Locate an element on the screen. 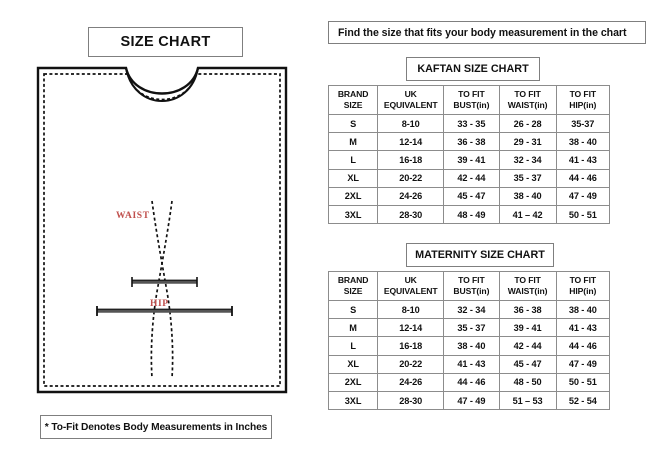 The width and height of the screenshot is (658, 465). cell-waist: 26 - 28 is located at coordinates (527, 123).